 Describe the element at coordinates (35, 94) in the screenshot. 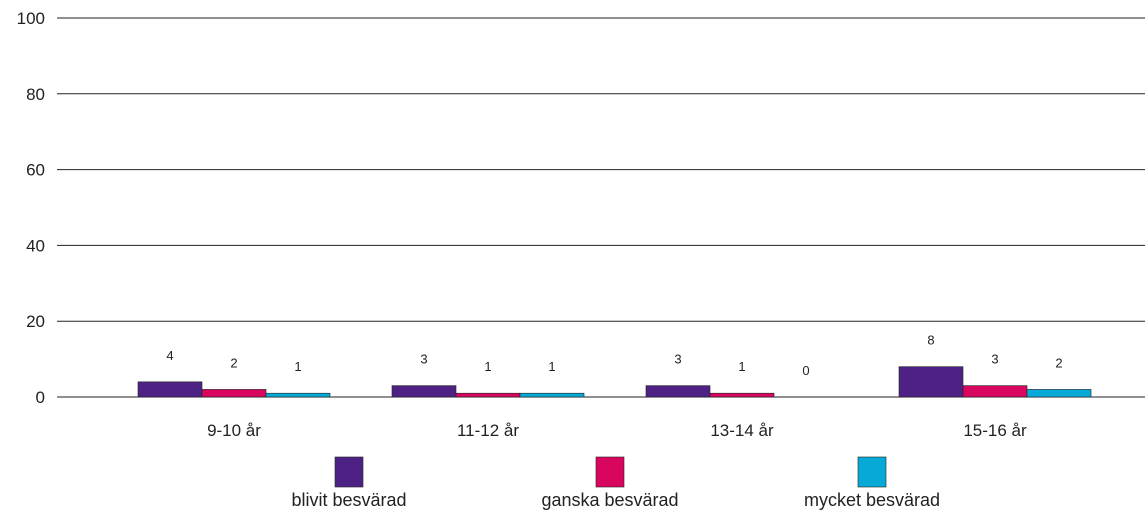

I see `y-tick-label: 80` at that location.